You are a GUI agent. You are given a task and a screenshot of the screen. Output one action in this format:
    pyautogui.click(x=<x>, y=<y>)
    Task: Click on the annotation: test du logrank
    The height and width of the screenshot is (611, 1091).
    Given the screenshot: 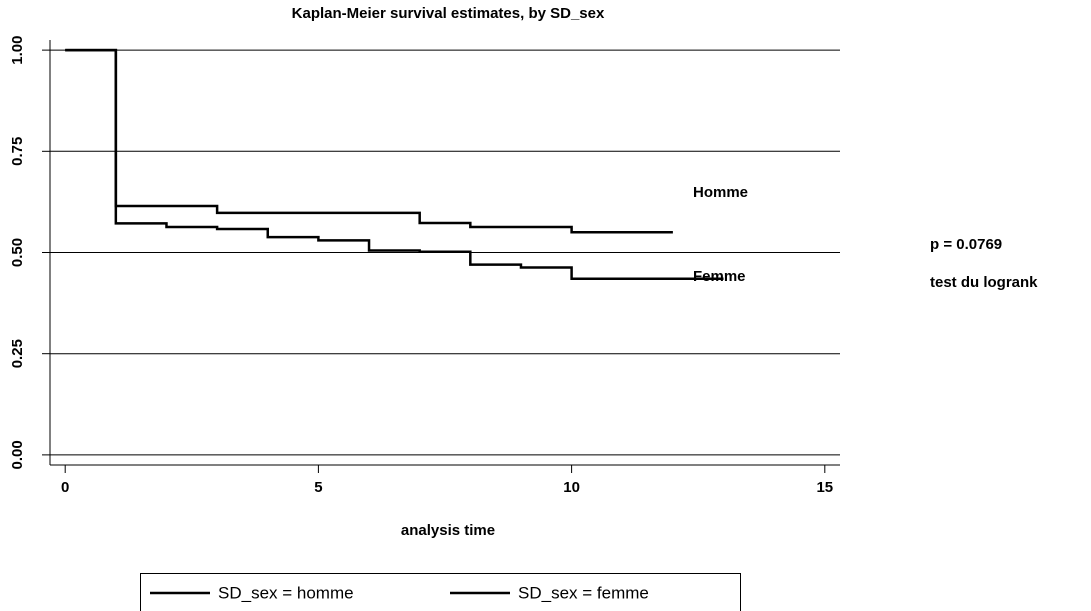 What is the action you would take?
    pyautogui.click(x=984, y=282)
    